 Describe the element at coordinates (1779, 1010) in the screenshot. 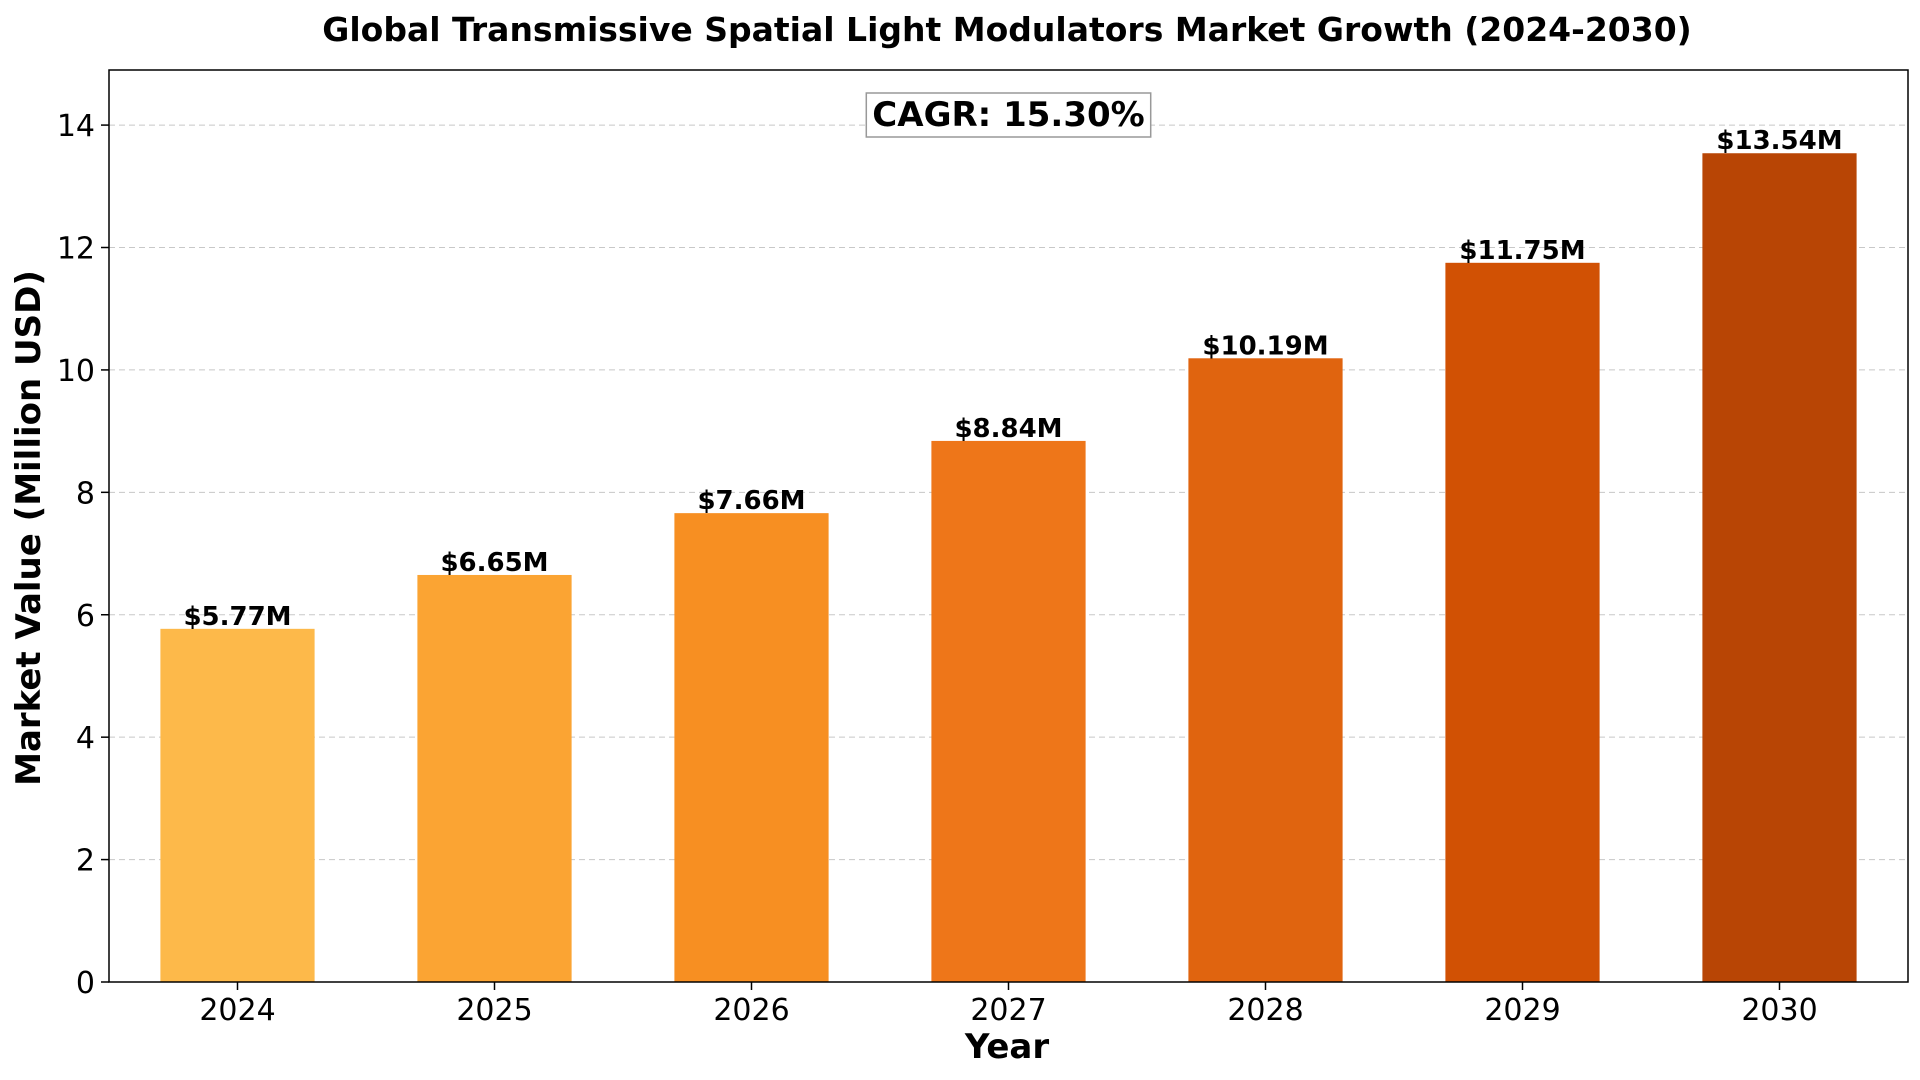

I see `x-tick-label-2030: 2030` at that location.